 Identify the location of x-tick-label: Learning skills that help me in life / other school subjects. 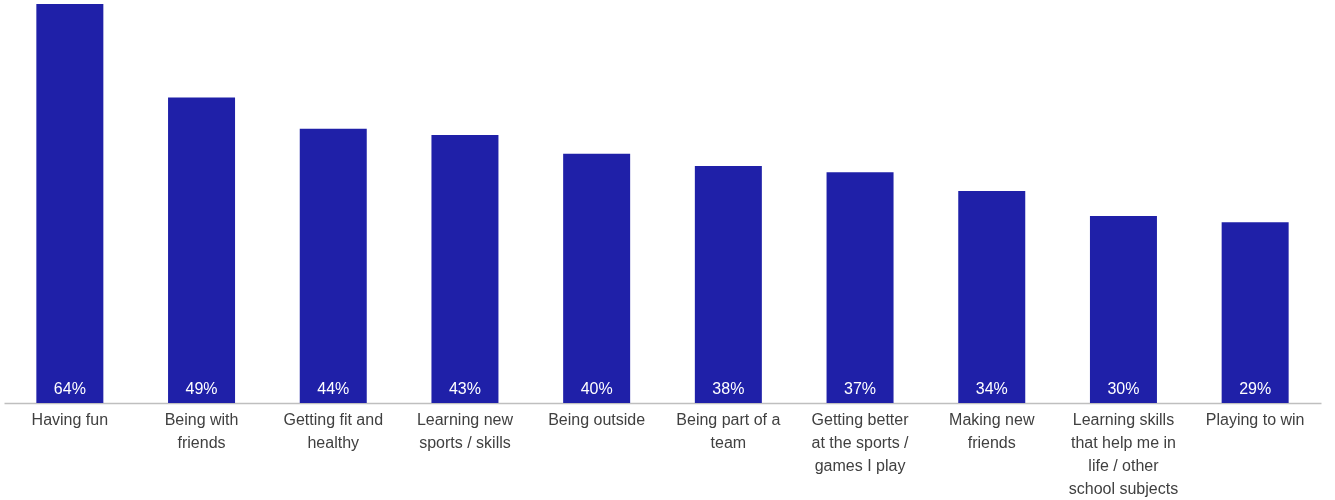
(1123, 453).